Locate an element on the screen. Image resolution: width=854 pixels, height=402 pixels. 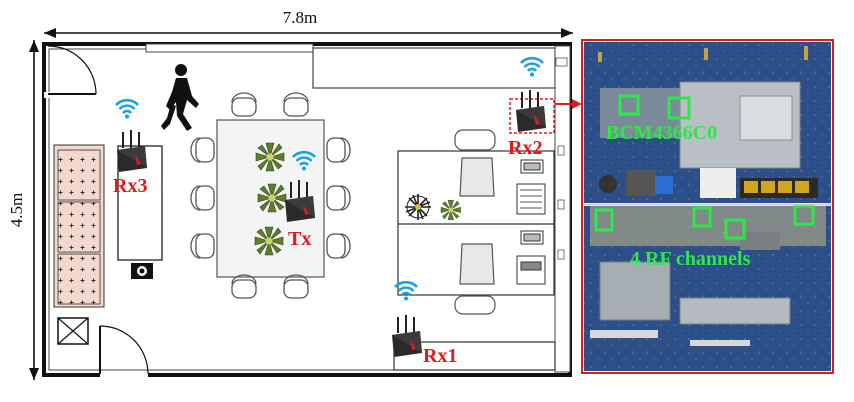
chip-label: BCM4366C0 is located at coordinates (661, 133).